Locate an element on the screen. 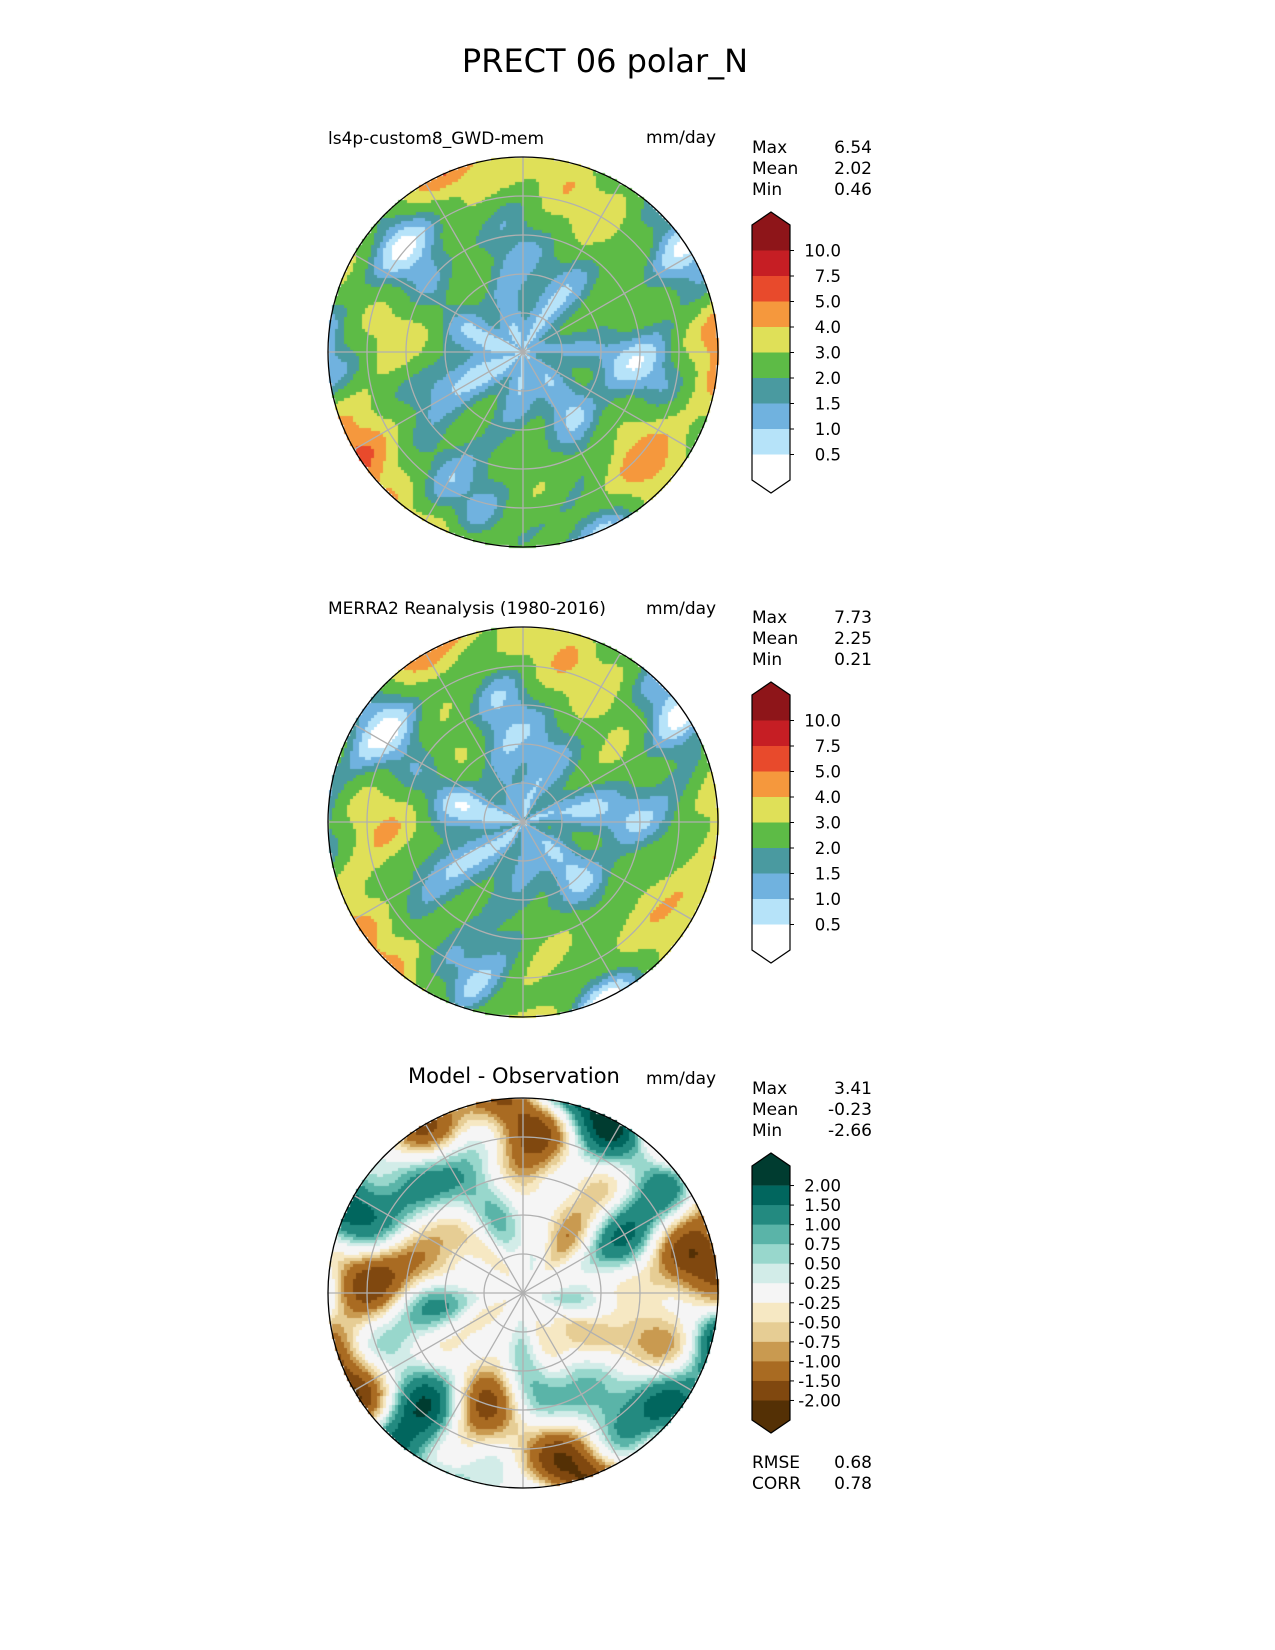  min-value: -2.66 is located at coordinates (850, 1131).